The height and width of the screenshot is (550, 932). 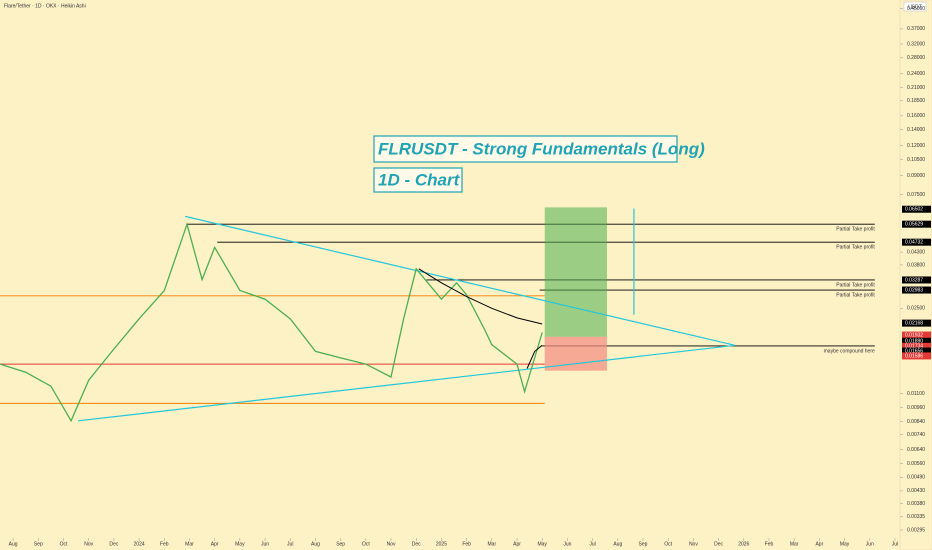 I want to click on currency-box, so click(x=915, y=6).